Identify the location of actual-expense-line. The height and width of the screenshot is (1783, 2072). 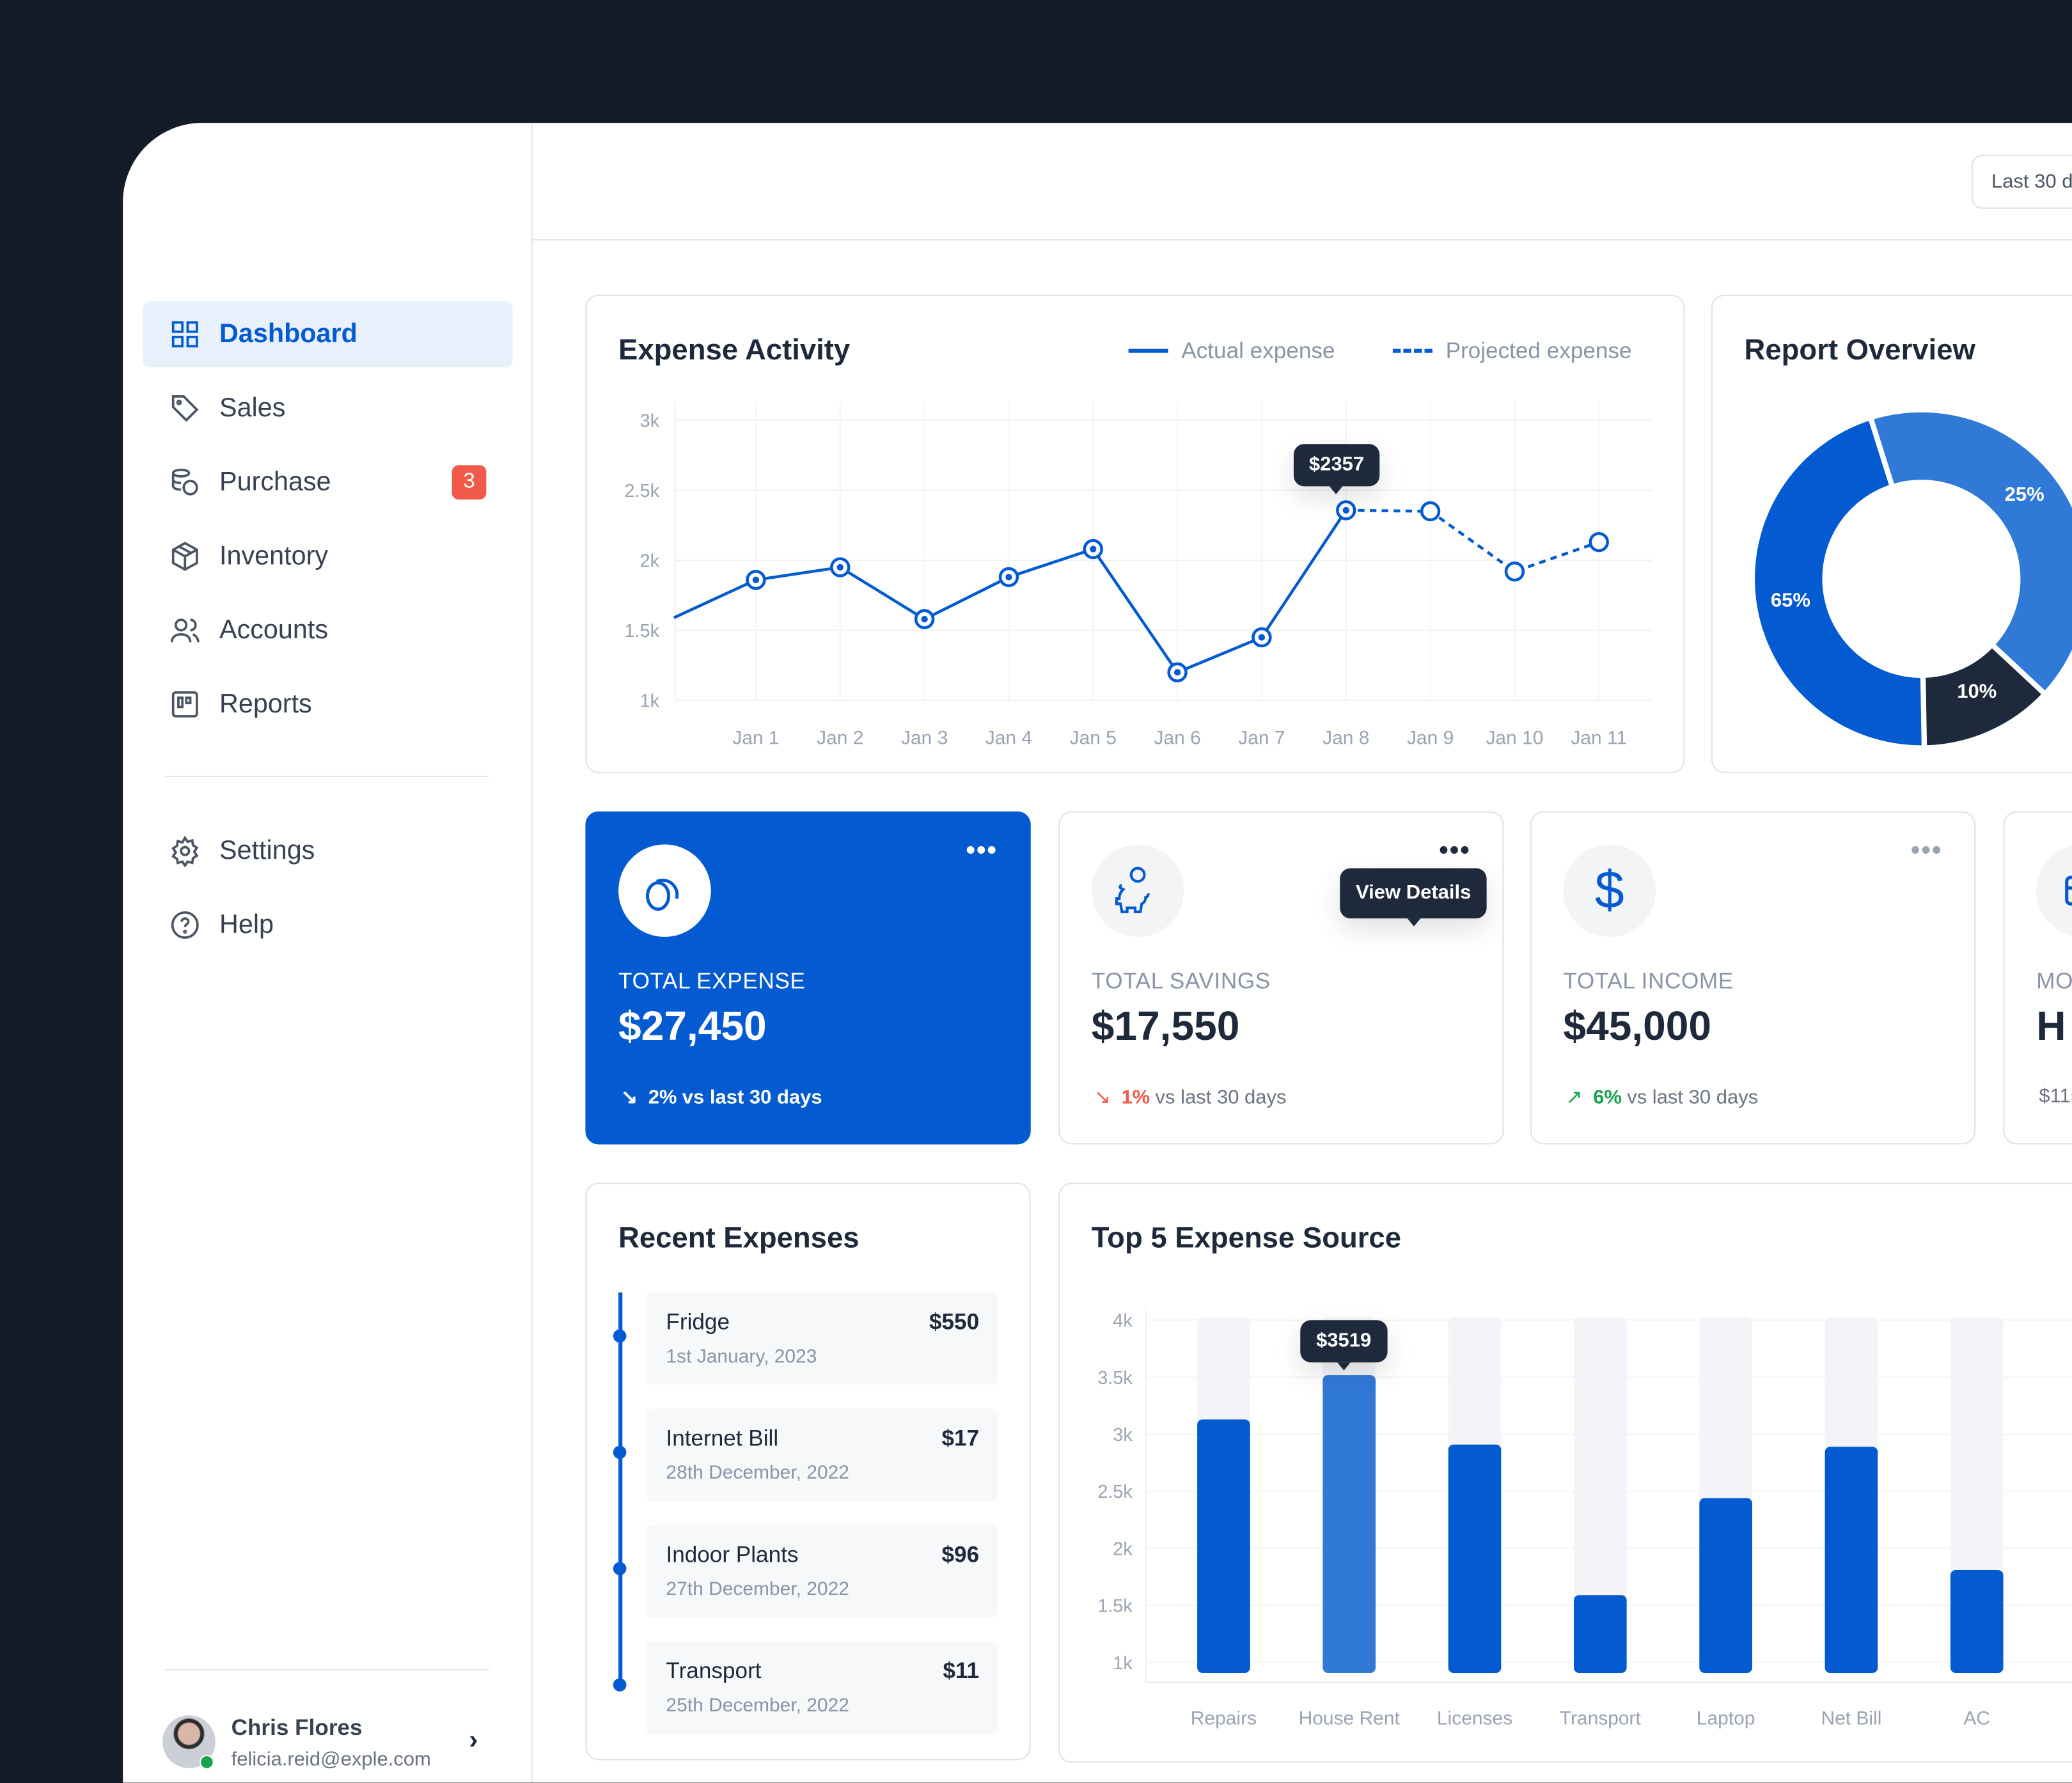
(1010, 592).